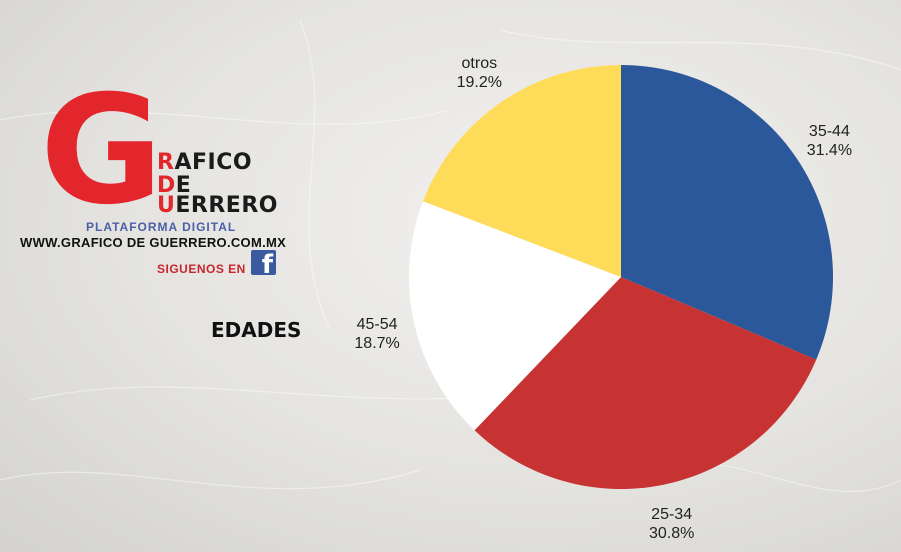 This screenshot has height=552, width=901. What do you see at coordinates (829, 150) in the screenshot?
I see `pie-value-35-44: 31.4%` at bounding box center [829, 150].